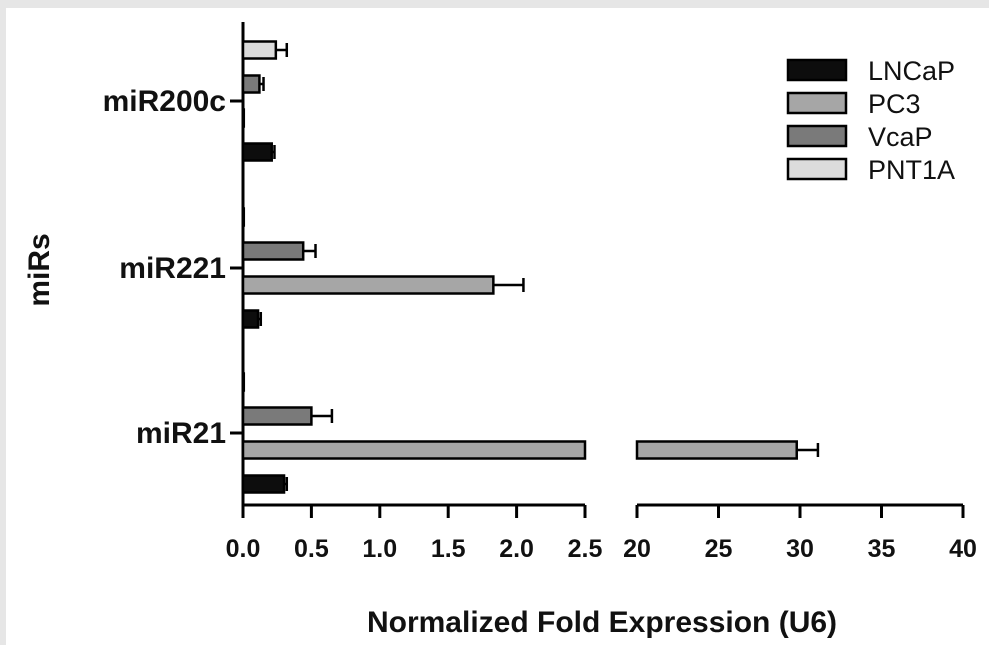  What do you see at coordinates (448, 549) in the screenshot?
I see `x-tick-label: 1.5` at bounding box center [448, 549].